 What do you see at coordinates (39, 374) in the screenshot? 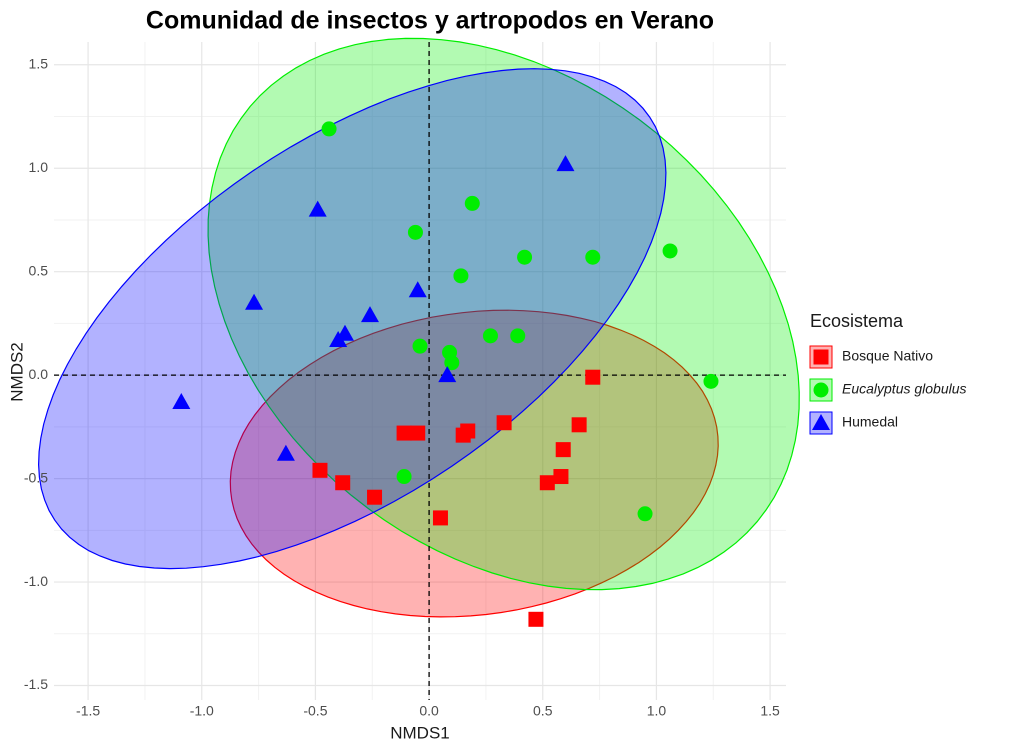
I see `y-tick-label: 0.0` at bounding box center [39, 374].